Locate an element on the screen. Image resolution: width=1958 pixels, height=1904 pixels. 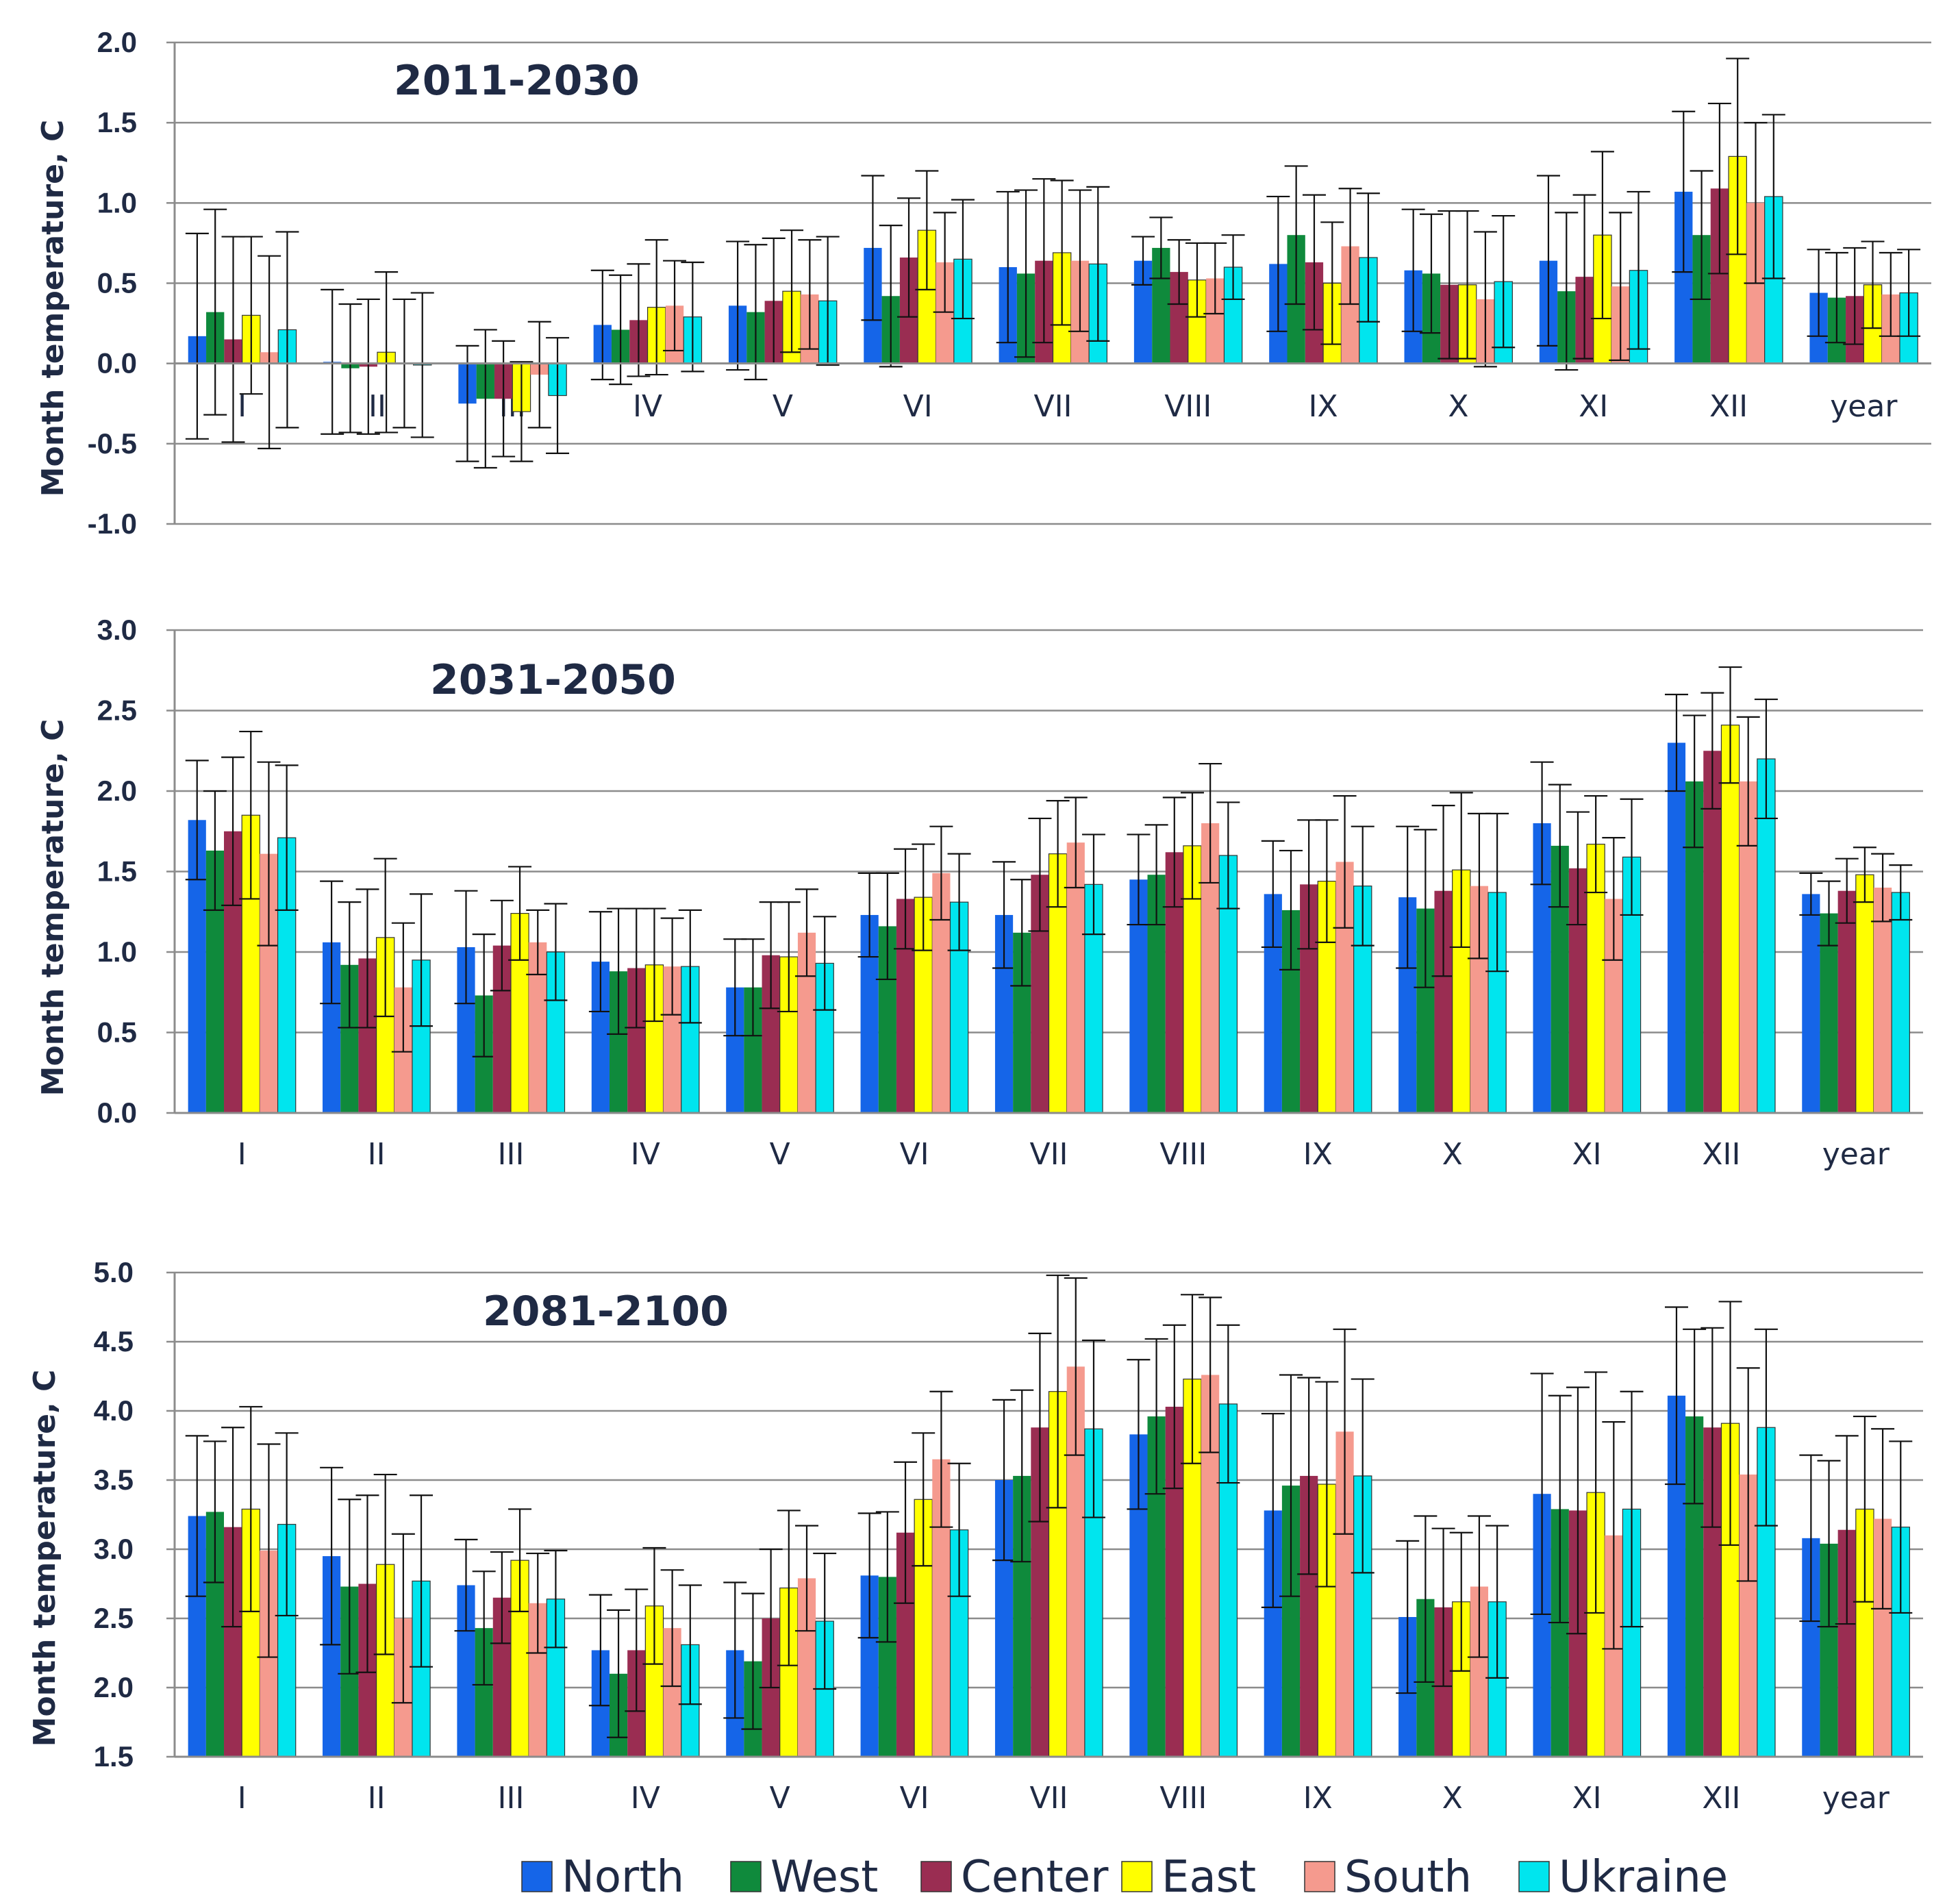
y-tick-label: 3.5 is located at coordinates (114, 1480).